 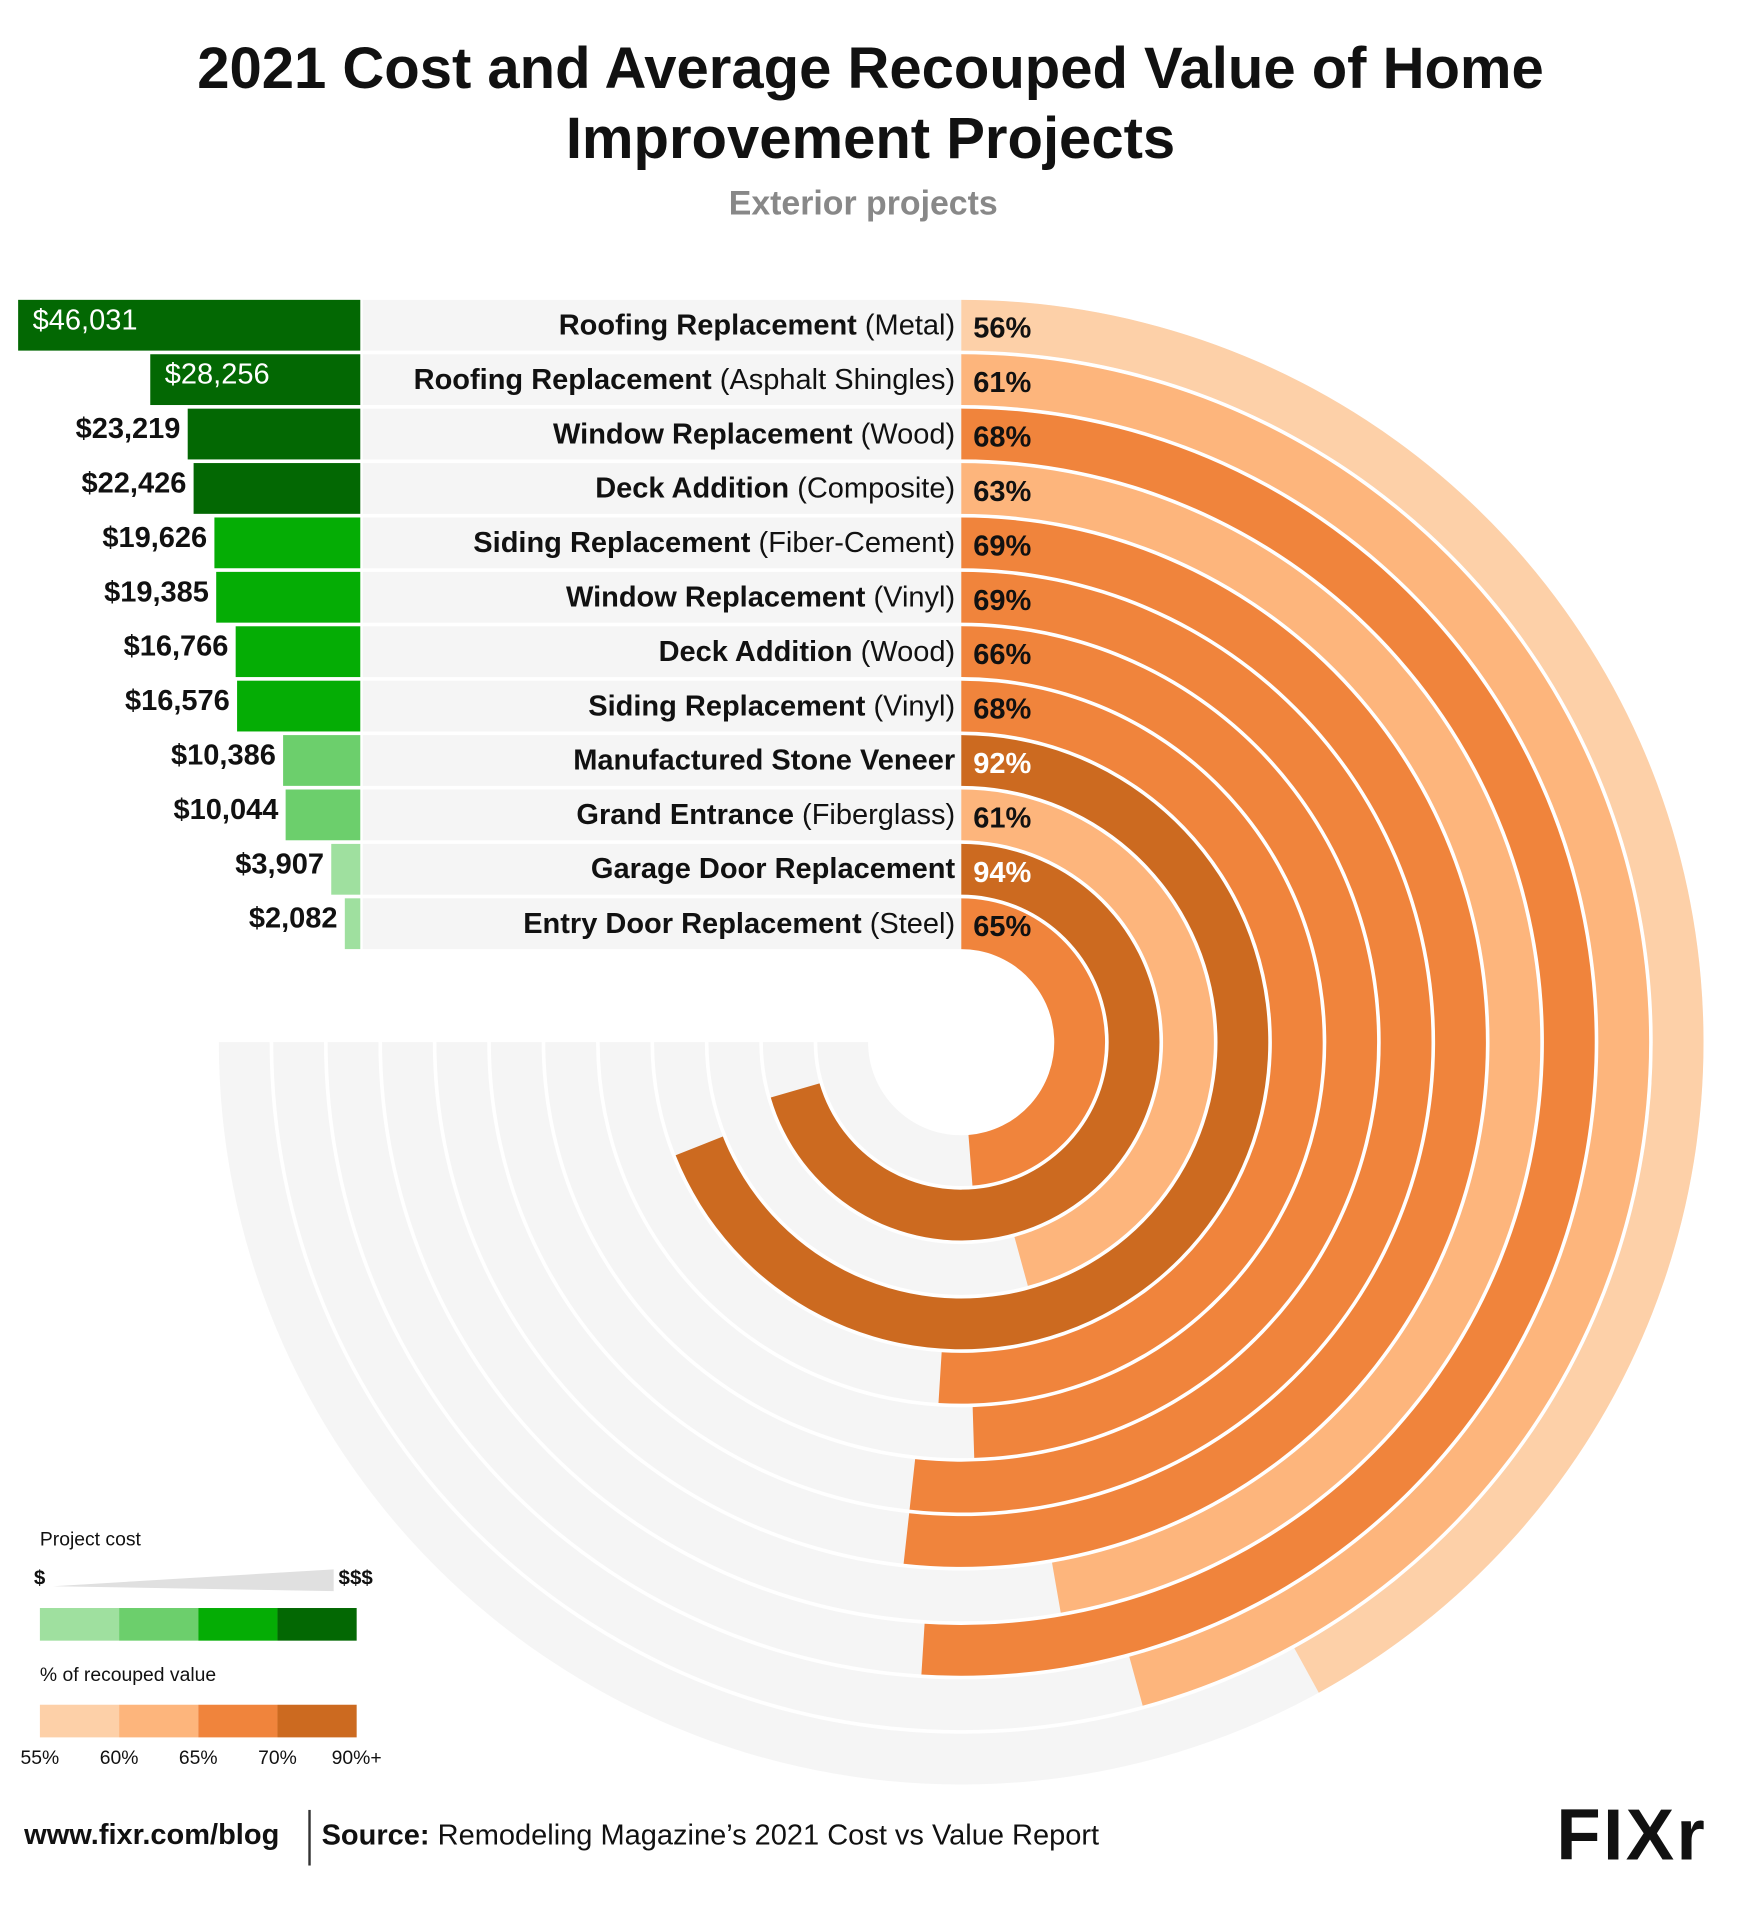 I want to click on cost-label: $16,576, so click(x=177, y=701).